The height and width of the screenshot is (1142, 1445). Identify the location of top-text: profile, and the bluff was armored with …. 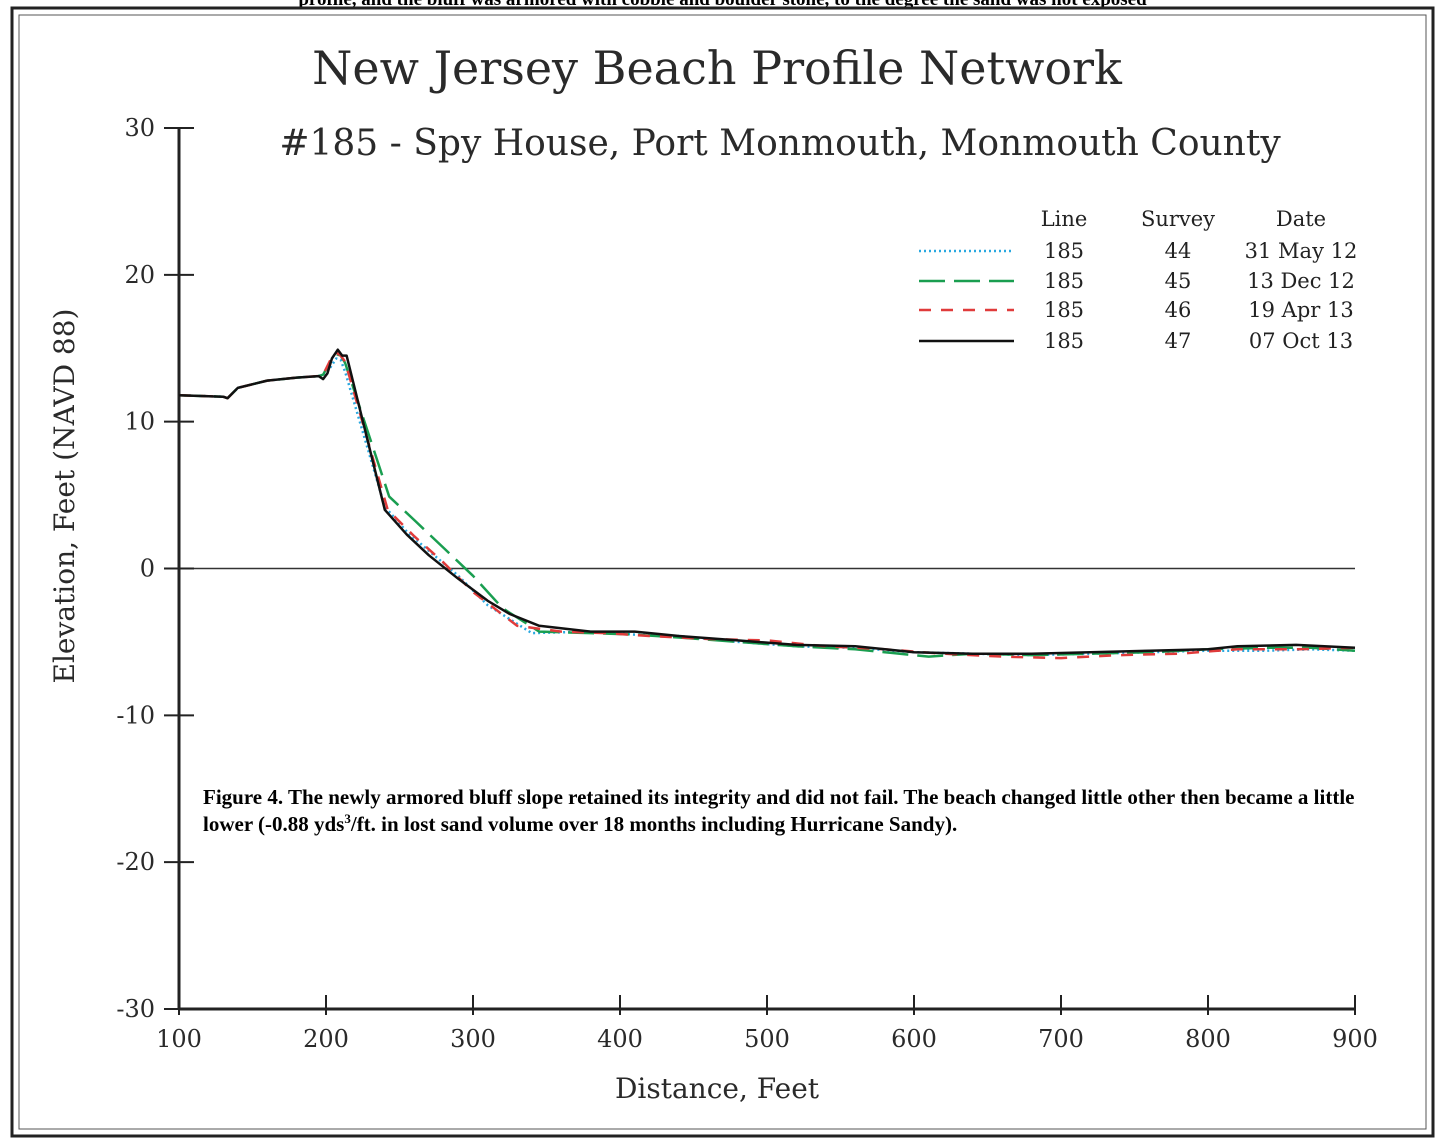
(722, 4).